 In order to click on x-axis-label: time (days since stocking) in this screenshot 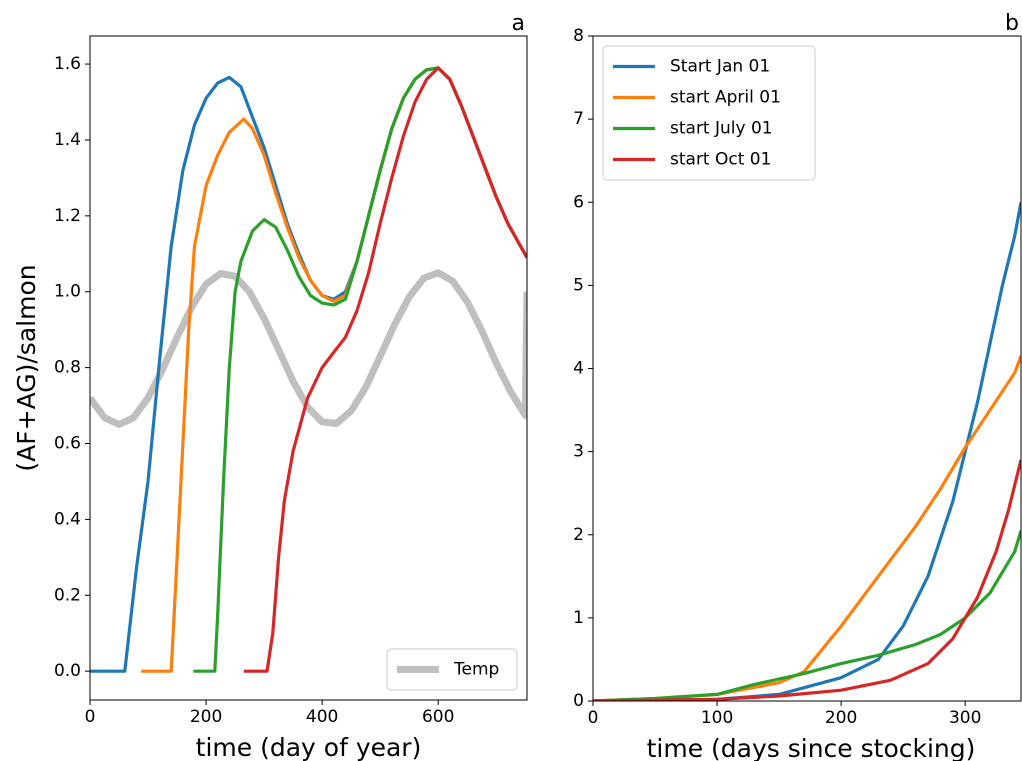, I will do `click(811, 747)`.